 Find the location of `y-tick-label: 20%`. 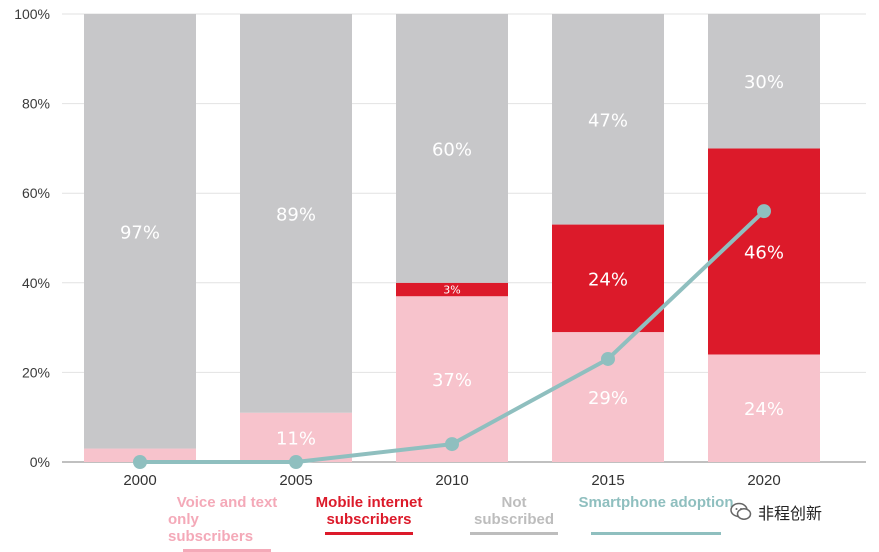

y-tick-label: 20% is located at coordinates (36, 372).